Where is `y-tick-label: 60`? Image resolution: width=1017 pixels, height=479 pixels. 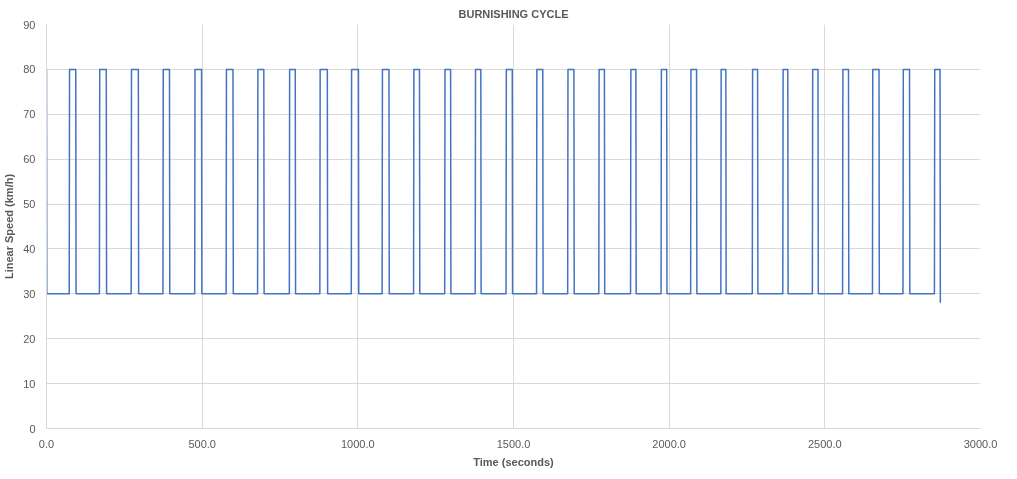 y-tick-label: 60 is located at coordinates (29, 159).